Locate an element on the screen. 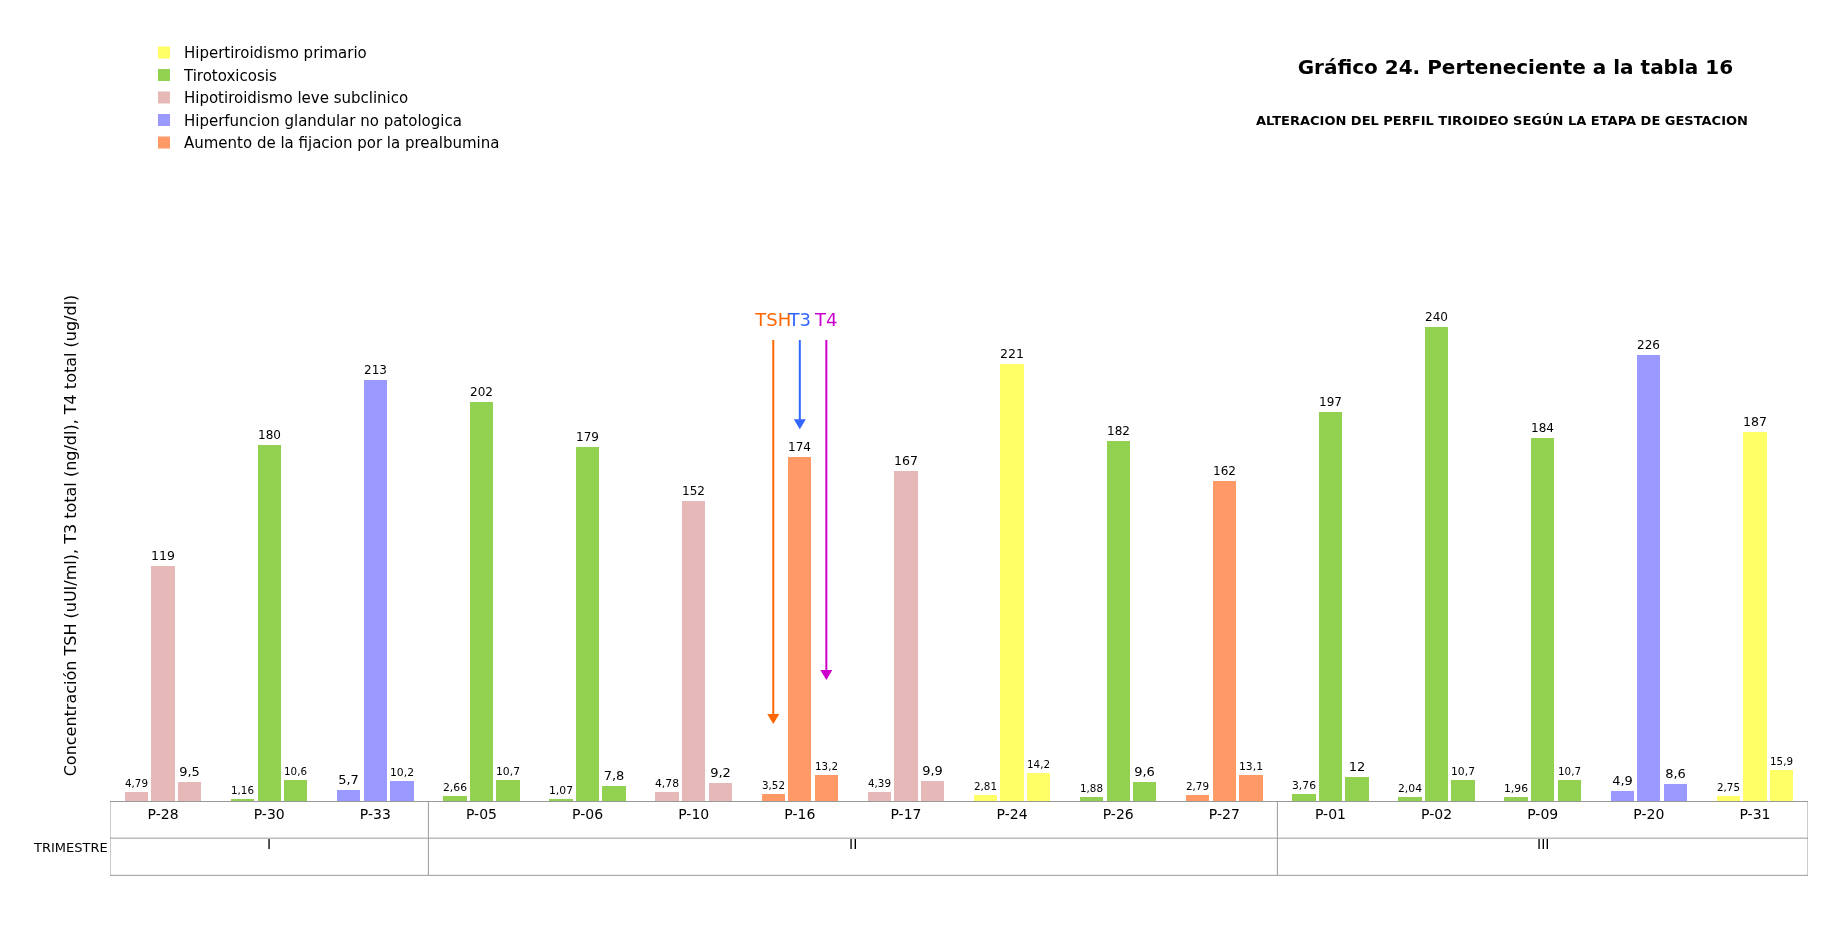  x-tick-label: P-09 is located at coordinates (1543, 813).